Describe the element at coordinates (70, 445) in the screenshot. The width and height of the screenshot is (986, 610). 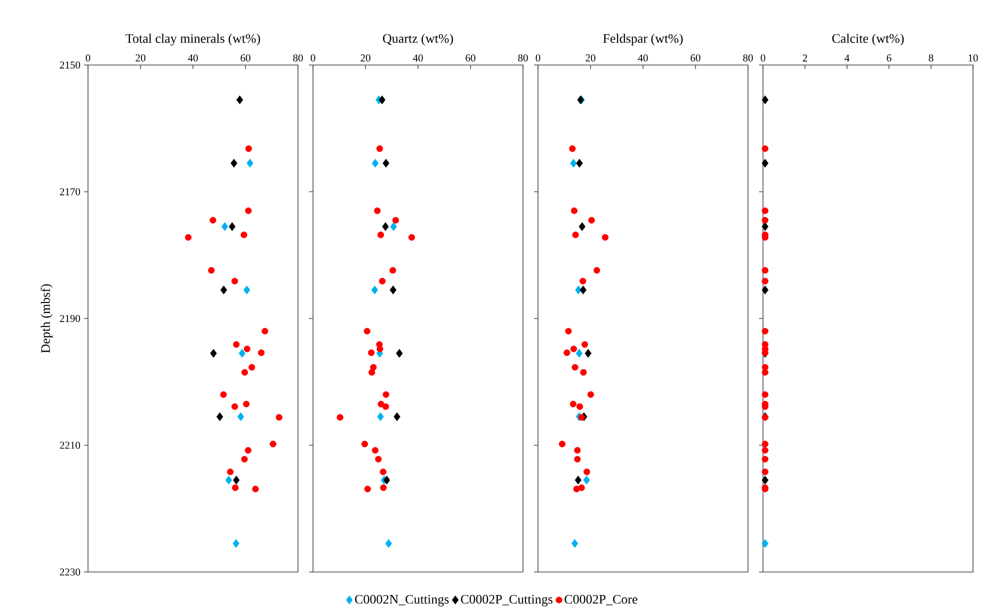
I see `y-tick-label: 2210` at that location.